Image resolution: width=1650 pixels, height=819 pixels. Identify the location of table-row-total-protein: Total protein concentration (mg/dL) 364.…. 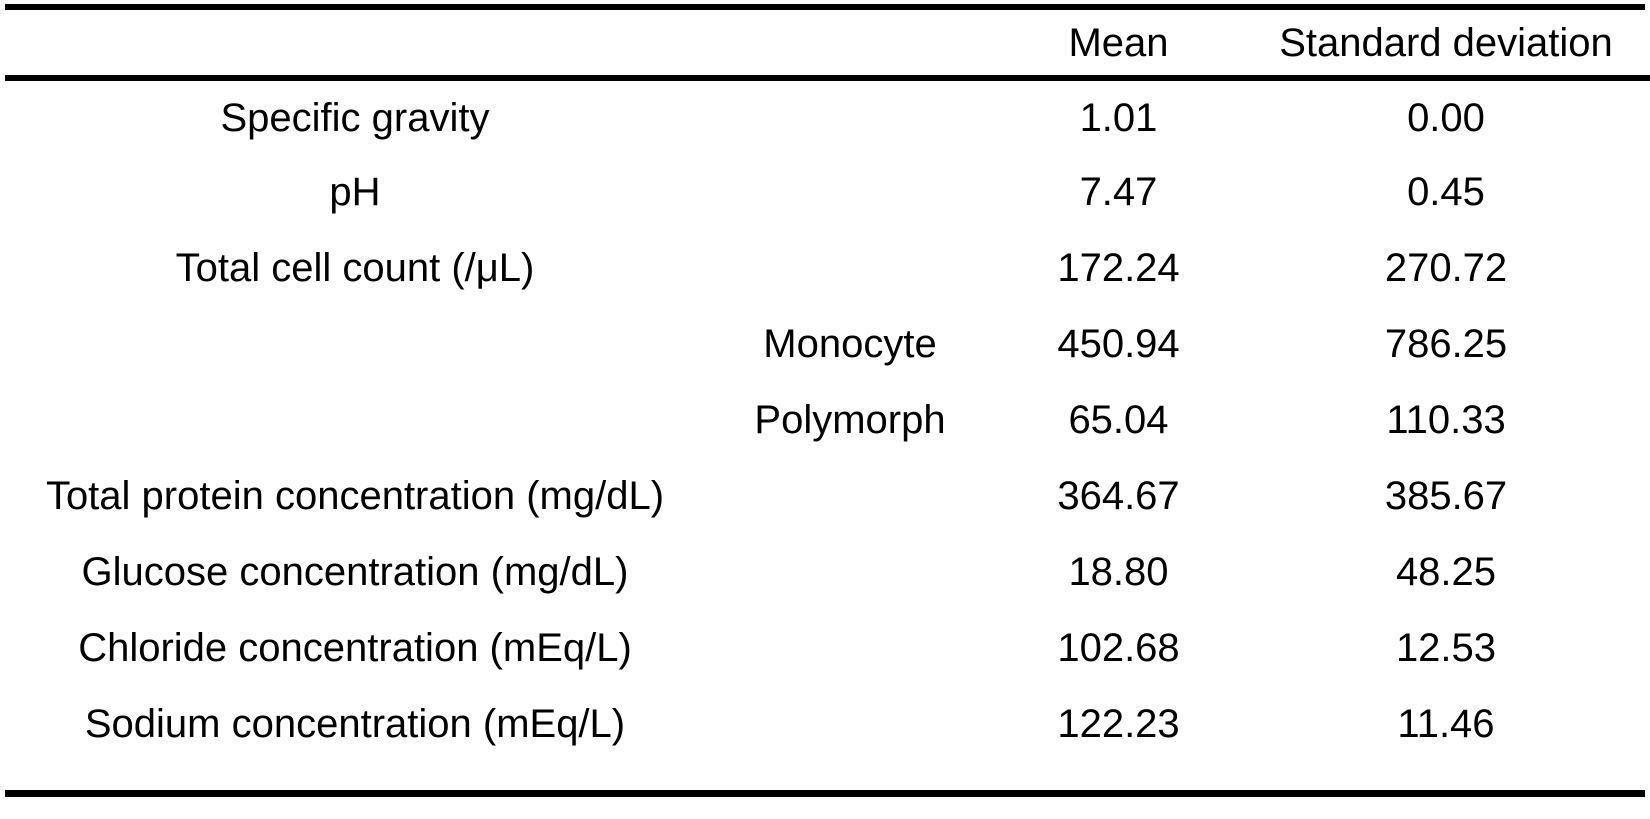
(827, 496).